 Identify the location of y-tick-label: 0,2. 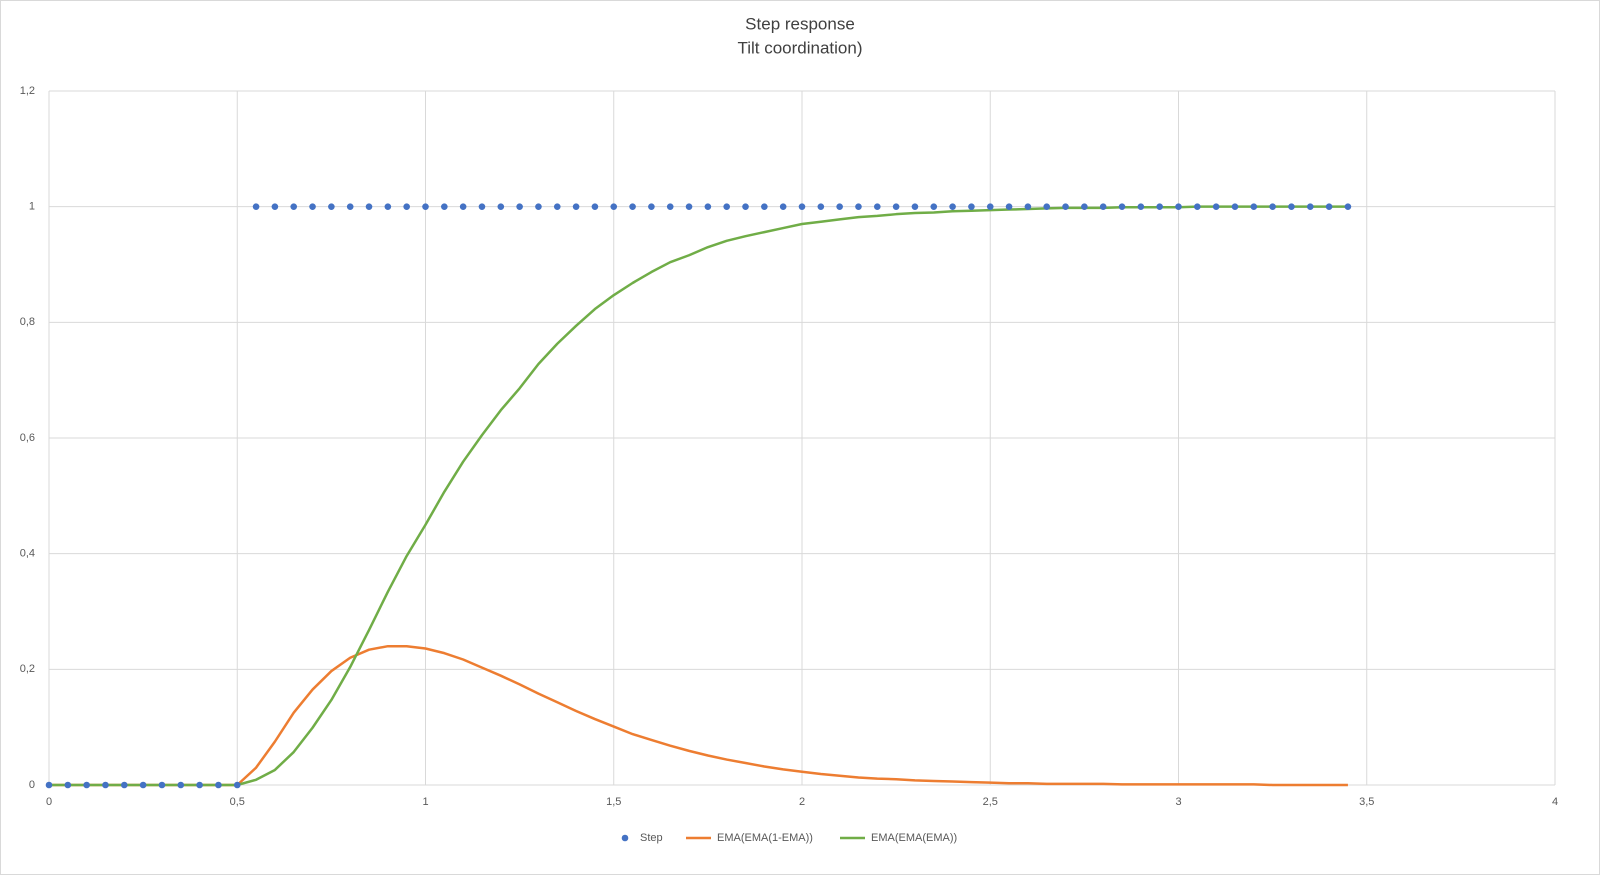
(27, 669).